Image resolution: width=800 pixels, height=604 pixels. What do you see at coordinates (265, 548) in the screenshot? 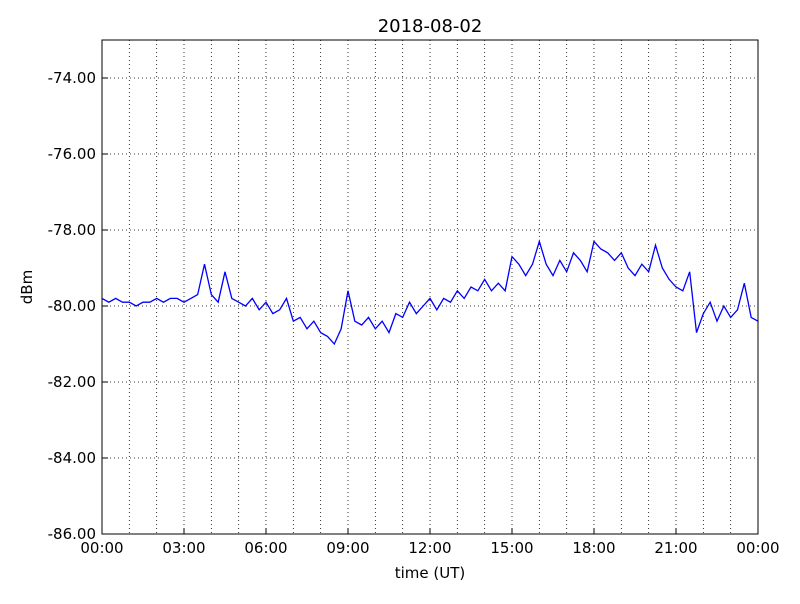
I see `x-tick-label: 06:00` at bounding box center [265, 548].